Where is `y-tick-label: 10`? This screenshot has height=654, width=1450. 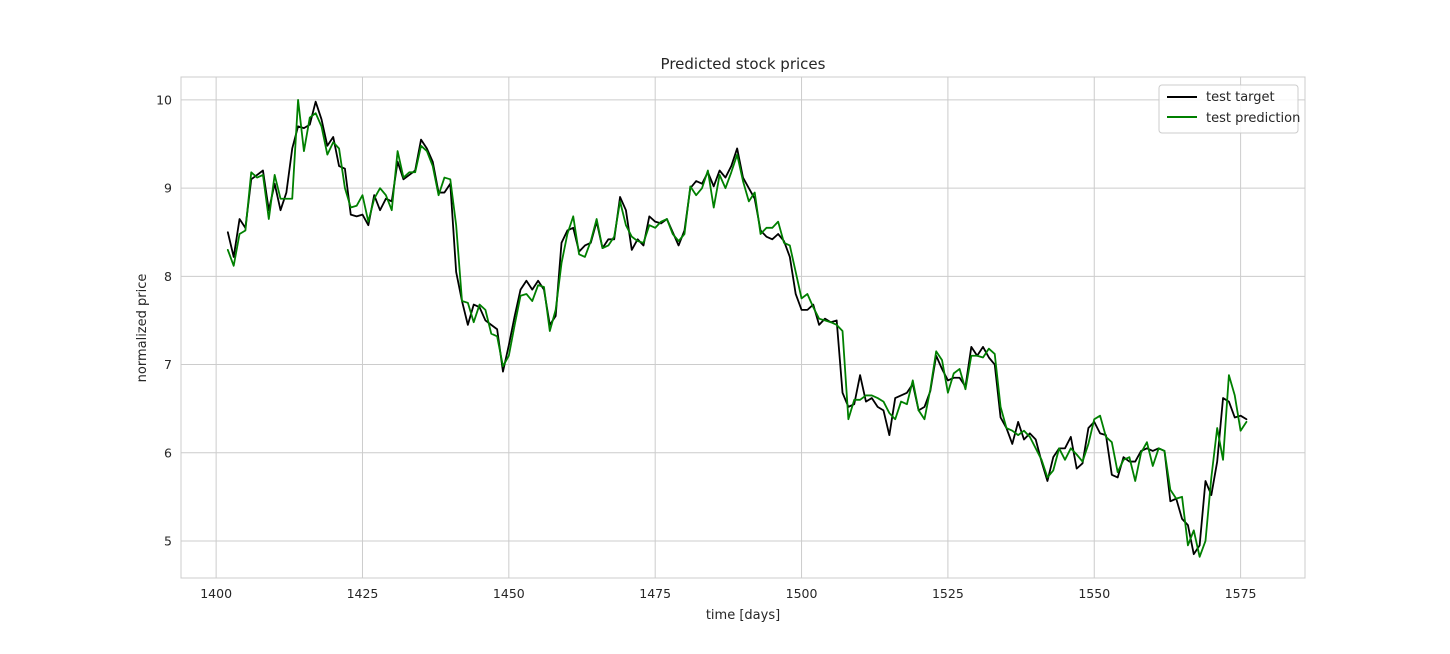 y-tick-label: 10 is located at coordinates (164, 99).